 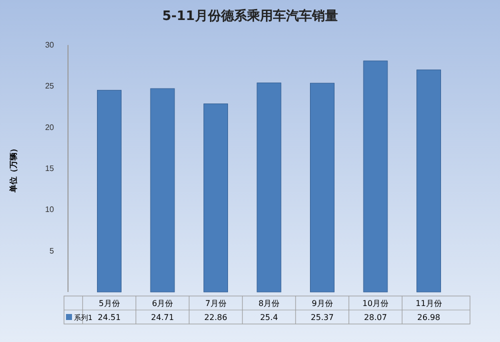 What do you see at coordinates (429, 303) in the screenshot?
I see `x-tick-label: 11月份` at bounding box center [429, 303].